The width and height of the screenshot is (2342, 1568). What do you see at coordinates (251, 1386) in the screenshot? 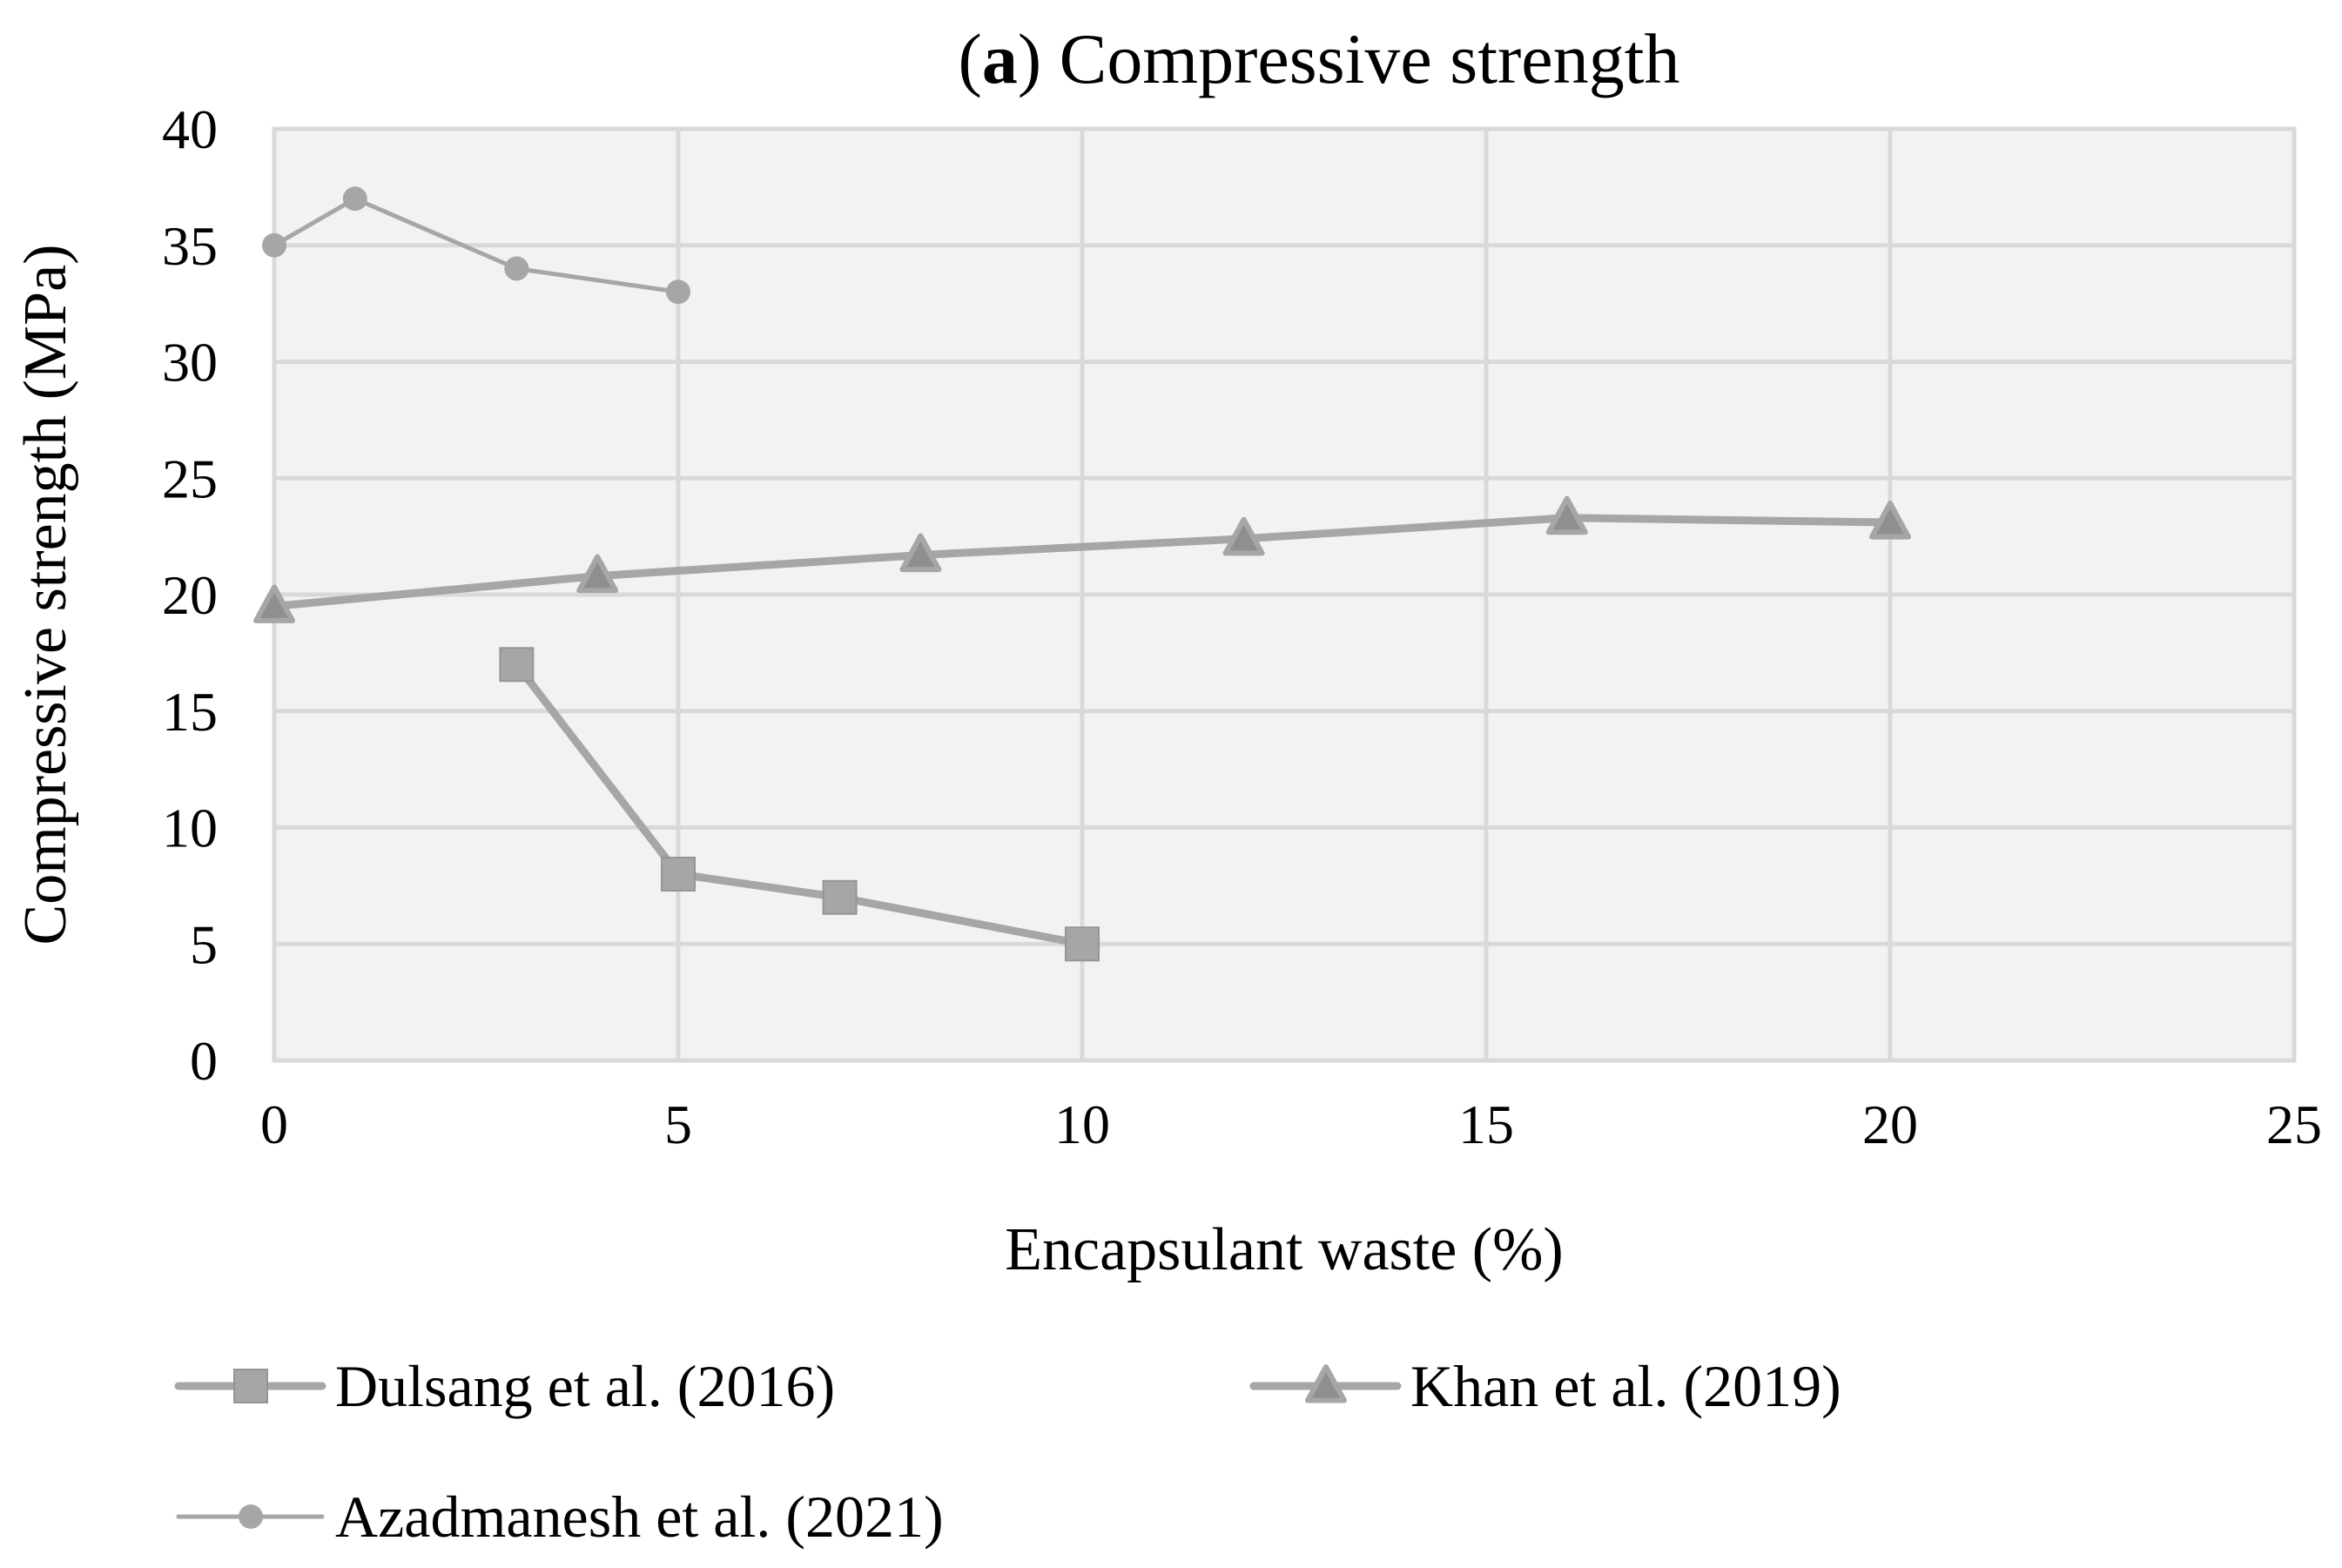
I see `legend-marker-square` at bounding box center [251, 1386].